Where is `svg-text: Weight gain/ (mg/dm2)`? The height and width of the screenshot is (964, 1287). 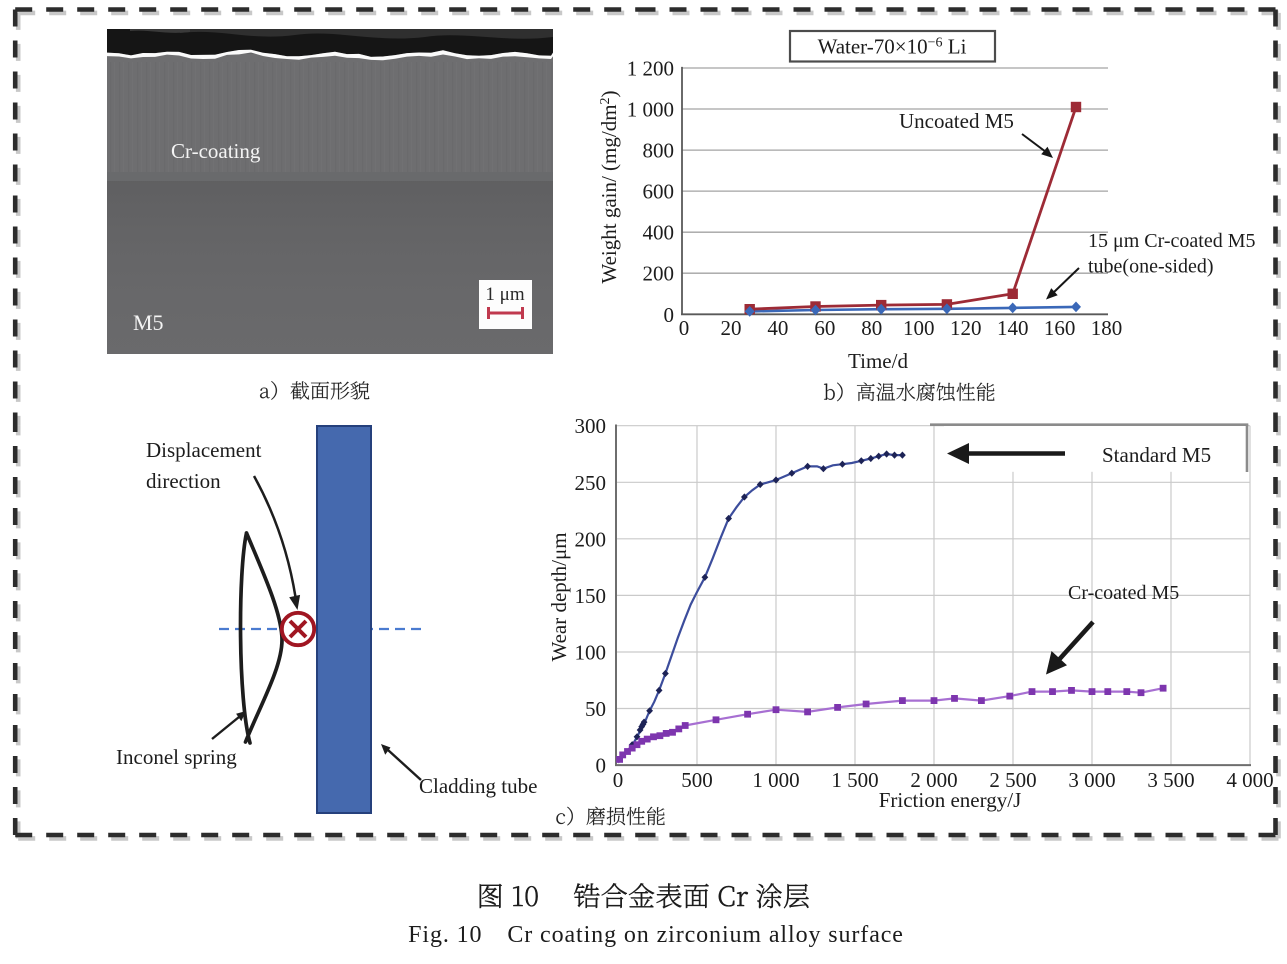
svg-text: Weight gain/ (mg/dm2) is located at coordinates (609, 186).